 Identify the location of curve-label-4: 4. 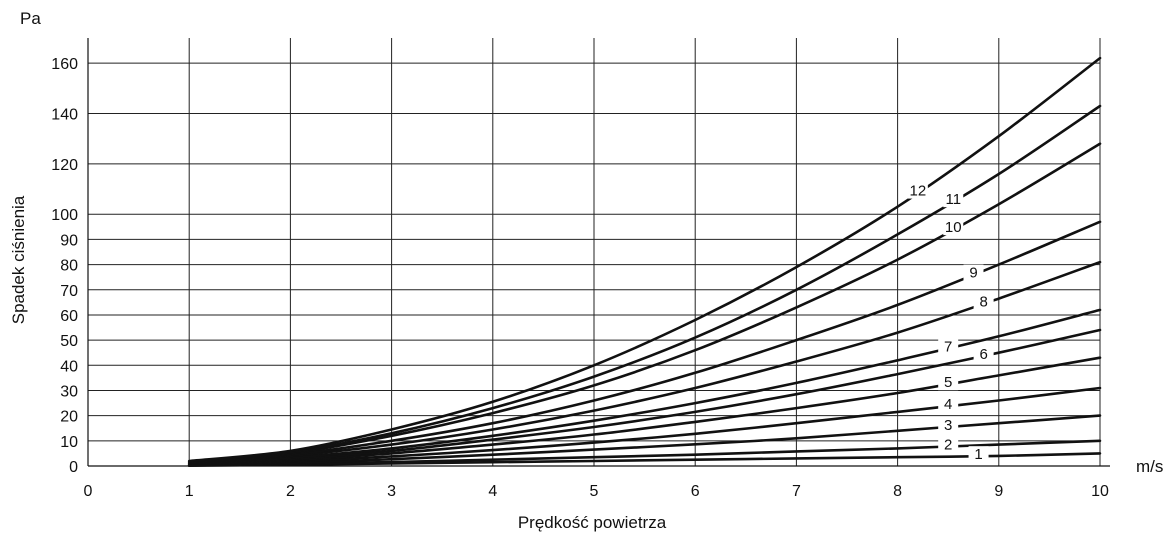
(948, 404).